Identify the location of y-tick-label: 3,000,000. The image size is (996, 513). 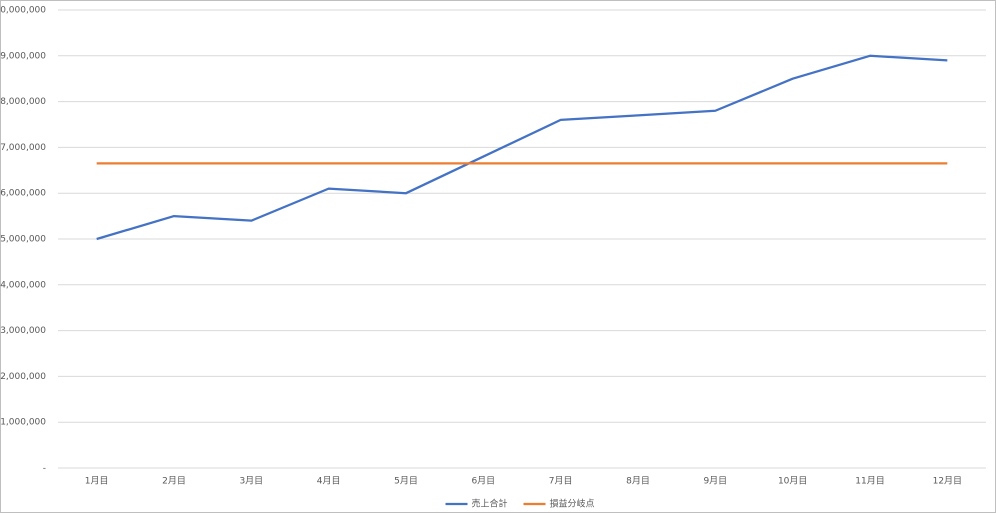
(23, 331).